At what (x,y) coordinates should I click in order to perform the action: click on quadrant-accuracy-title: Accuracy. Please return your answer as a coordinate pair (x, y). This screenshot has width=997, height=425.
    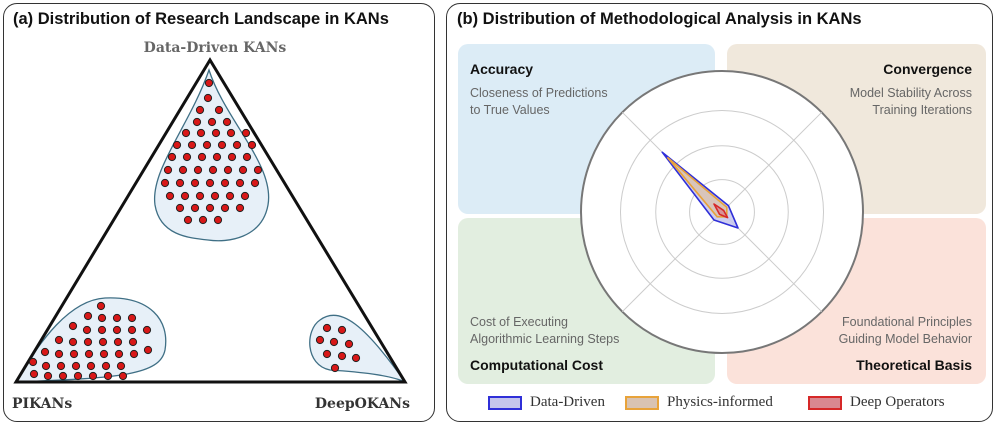
    Looking at the image, I should click on (501, 69).